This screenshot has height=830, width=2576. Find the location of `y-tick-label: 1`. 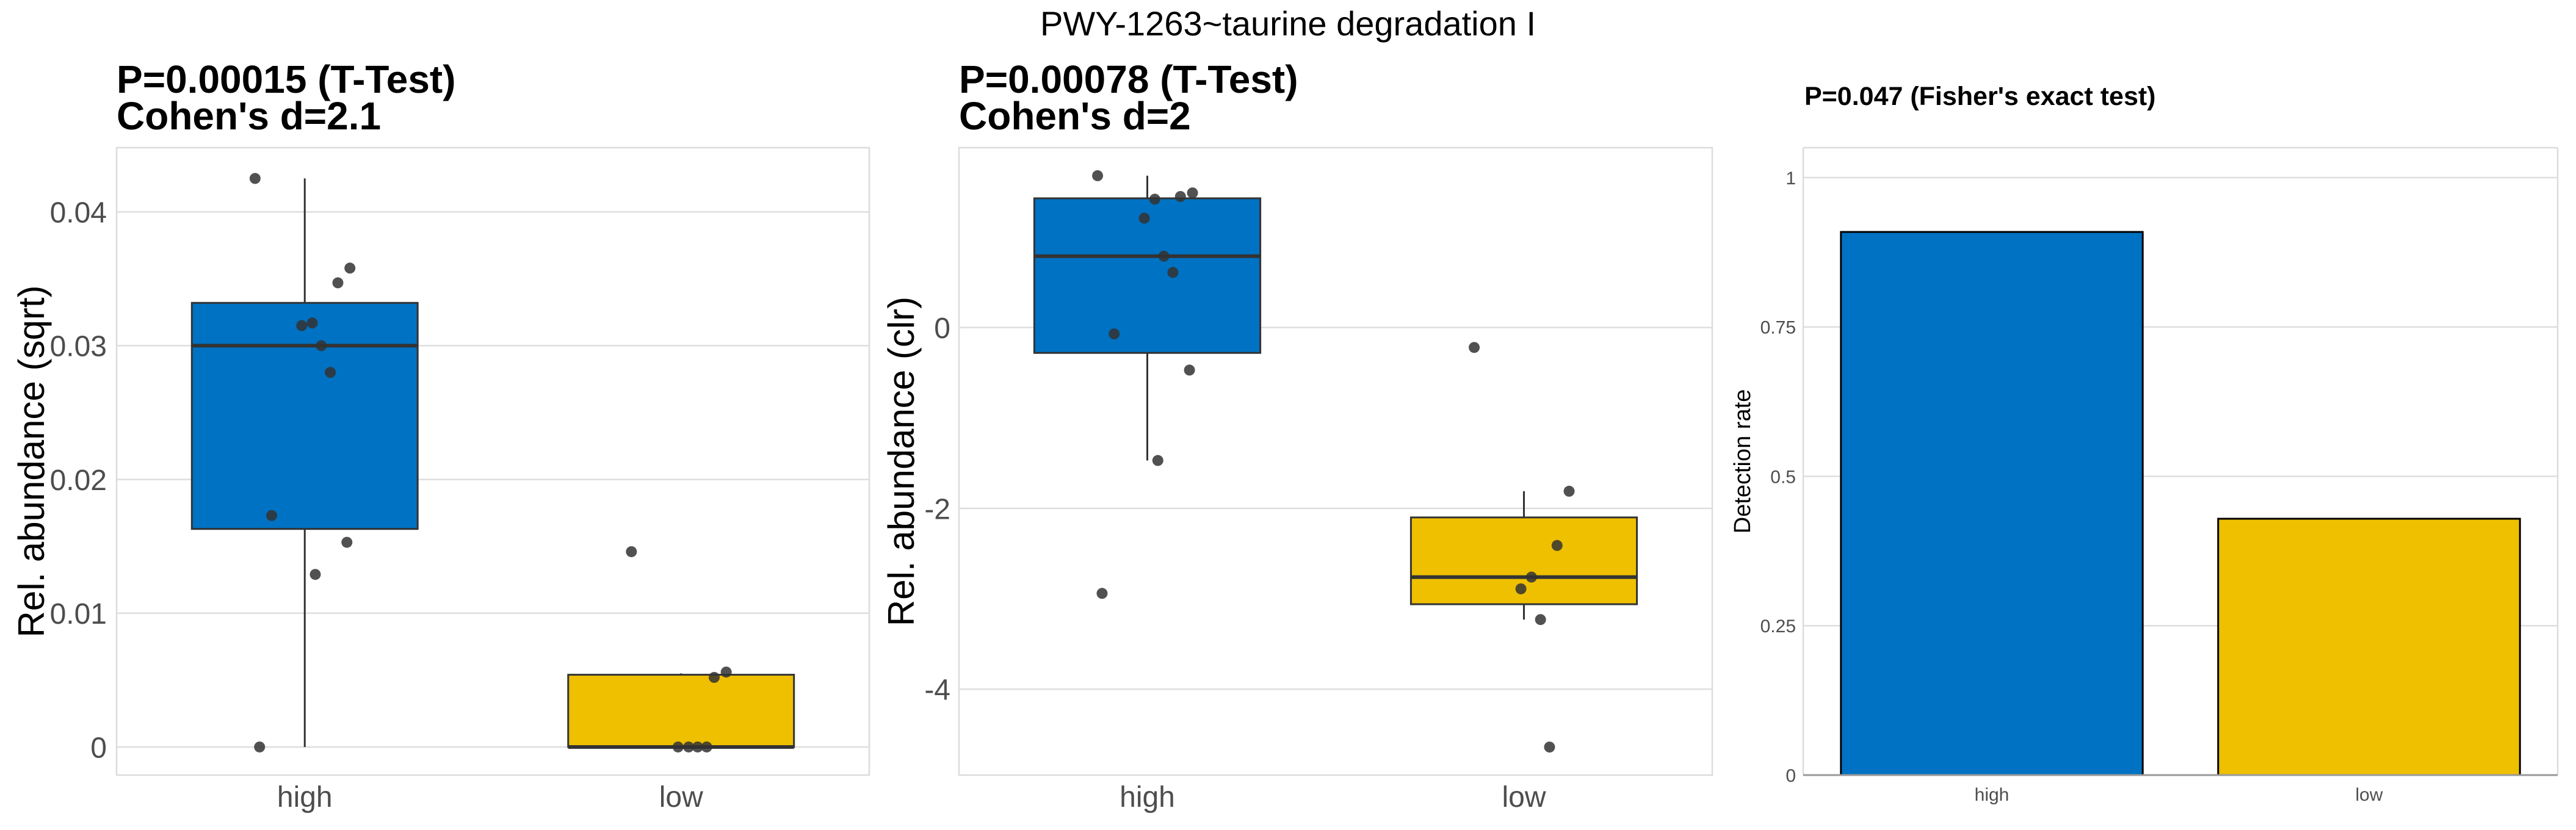

y-tick-label: 1 is located at coordinates (1790, 178).